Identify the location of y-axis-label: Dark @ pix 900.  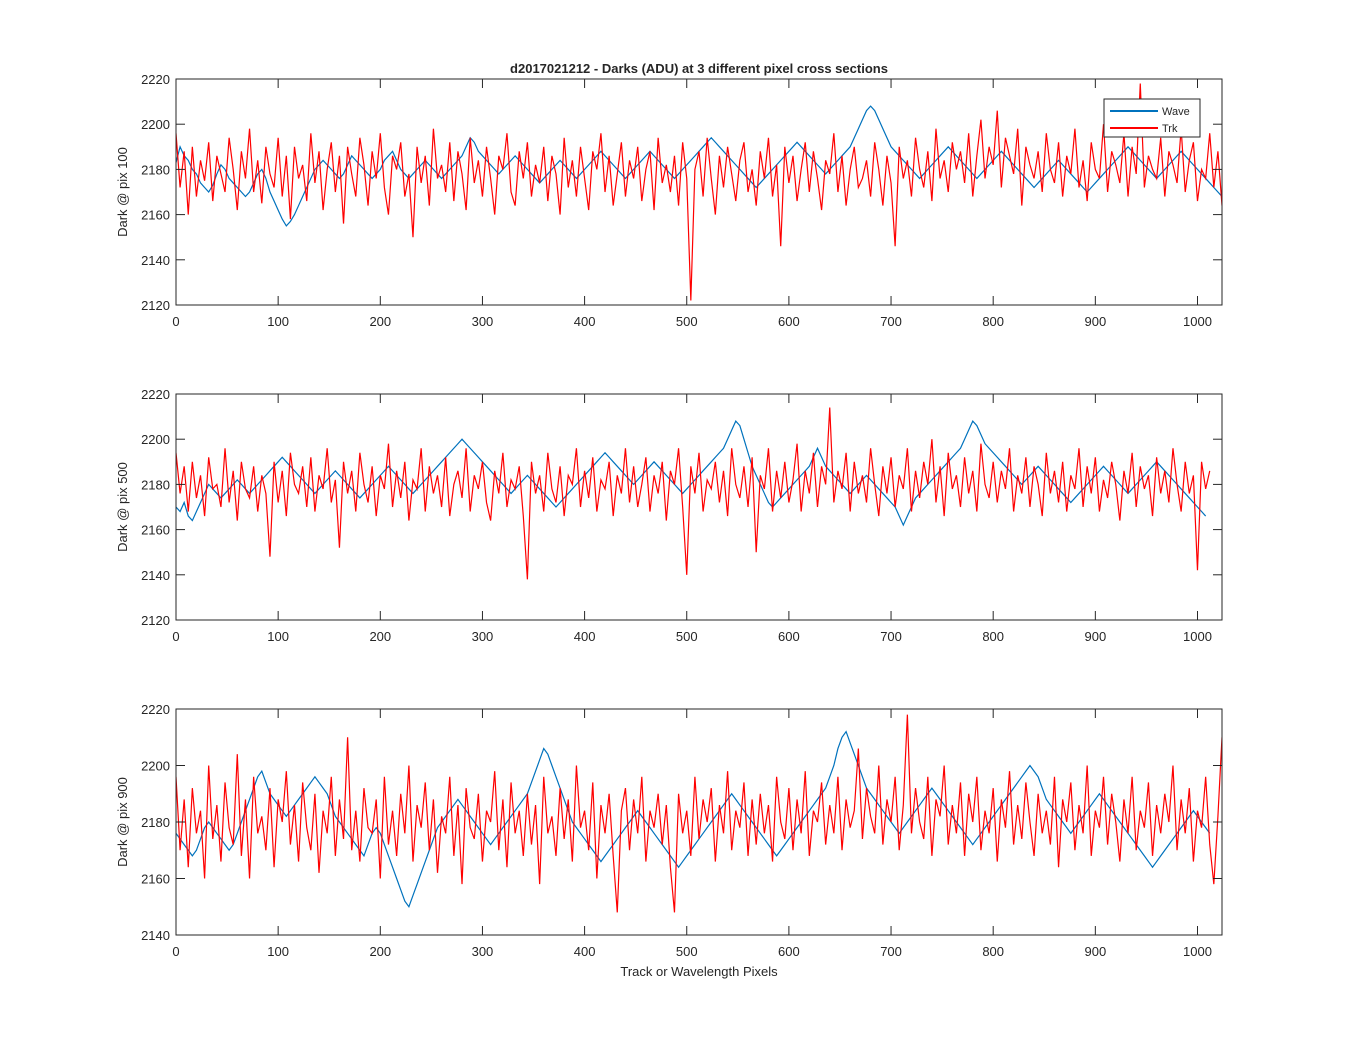
(122, 822).